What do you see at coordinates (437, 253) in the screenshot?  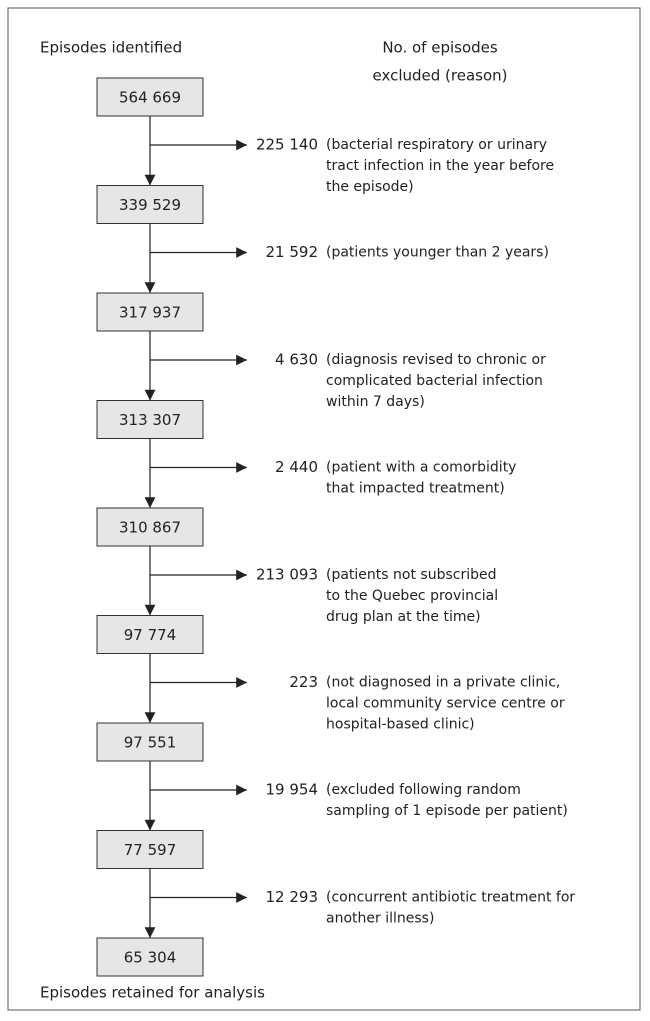 I see `excluded-reason: (patients younger than 2 years)` at bounding box center [437, 253].